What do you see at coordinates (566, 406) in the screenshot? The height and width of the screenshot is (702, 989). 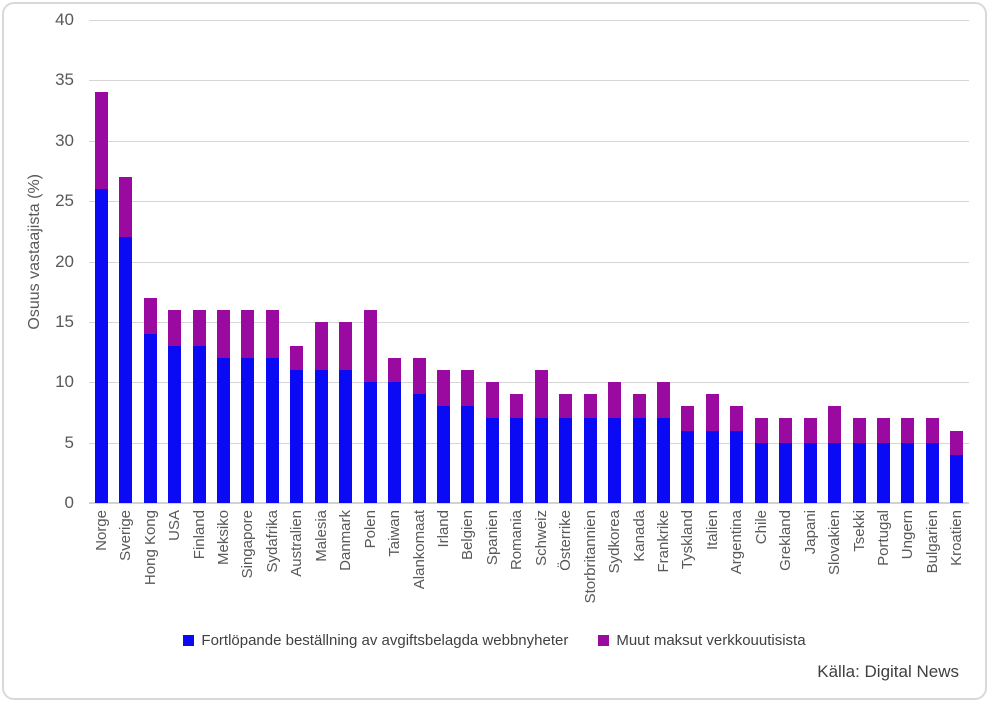 I see `bar--sterrike-other` at bounding box center [566, 406].